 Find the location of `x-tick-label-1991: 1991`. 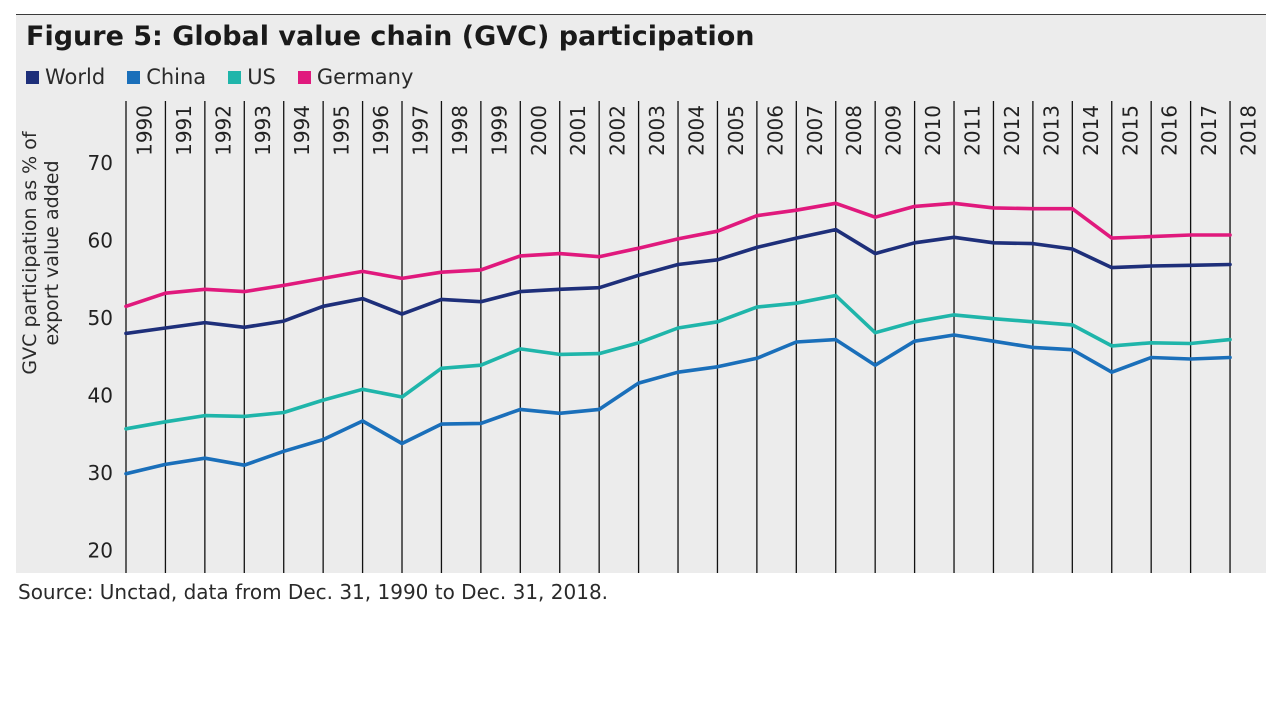

x-tick-label-1991: 1991 is located at coordinates (184, 130).